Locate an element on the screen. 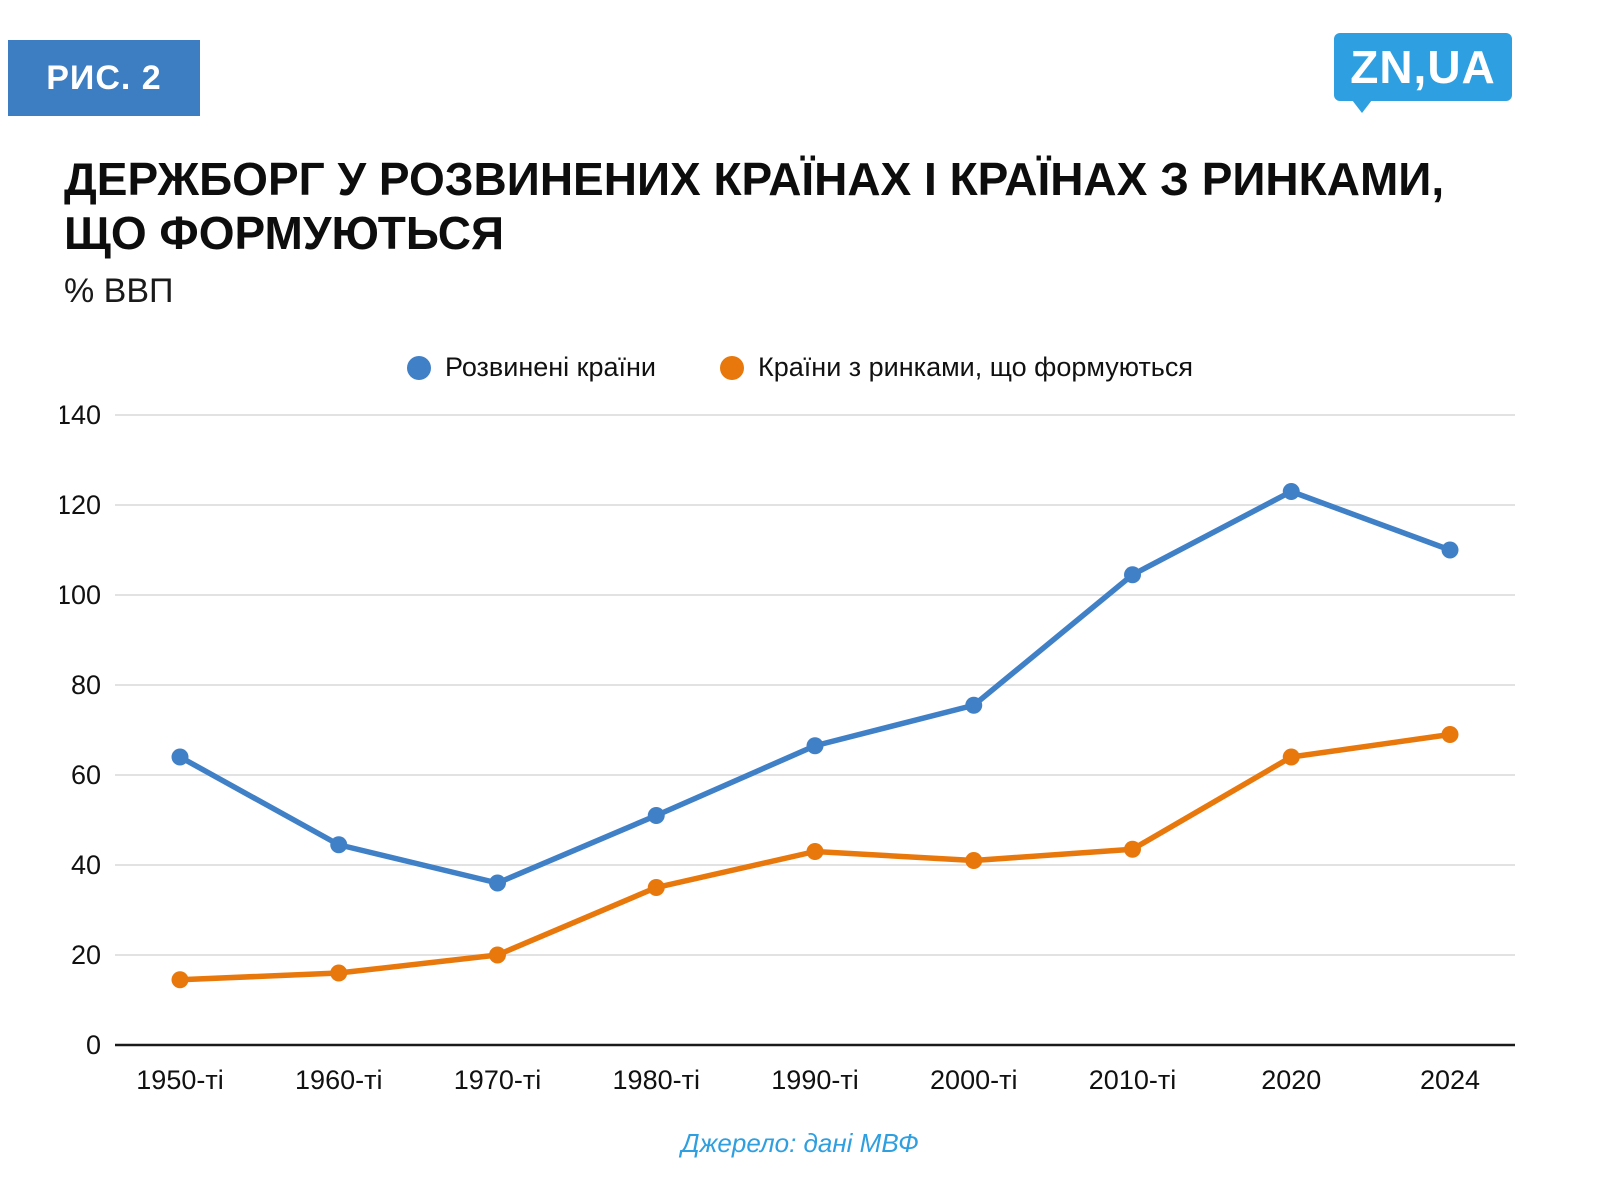  svg-text: 2000-ті is located at coordinates (973, 1080).